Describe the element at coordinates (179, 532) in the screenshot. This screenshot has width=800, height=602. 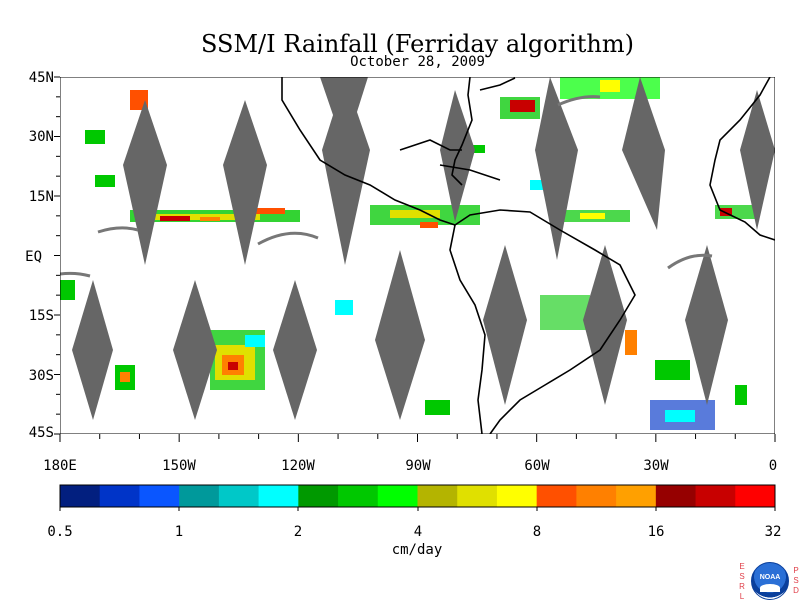
I see `colorbar-tick-label: 1` at that location.